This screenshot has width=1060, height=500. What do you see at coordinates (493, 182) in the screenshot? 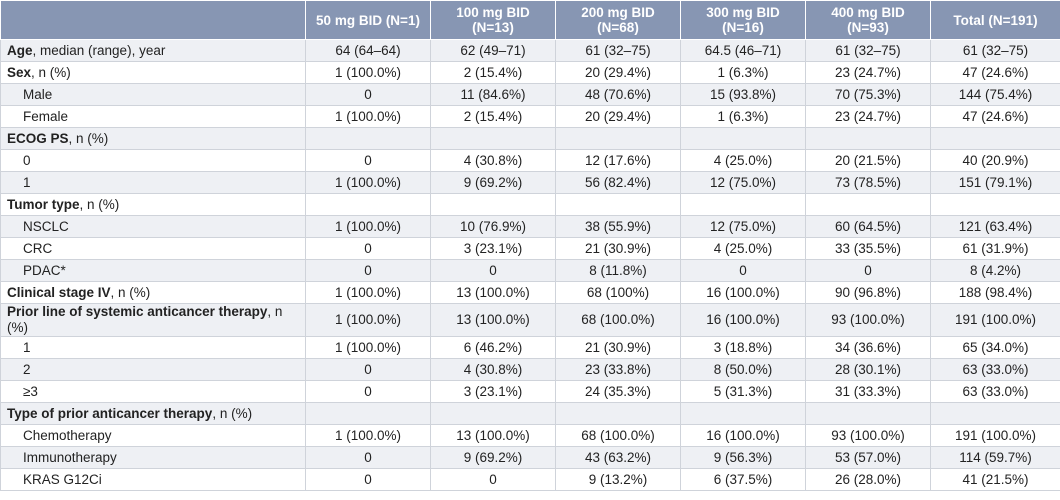
I see `table-cell: 9 (69.2%)` at bounding box center [493, 182].